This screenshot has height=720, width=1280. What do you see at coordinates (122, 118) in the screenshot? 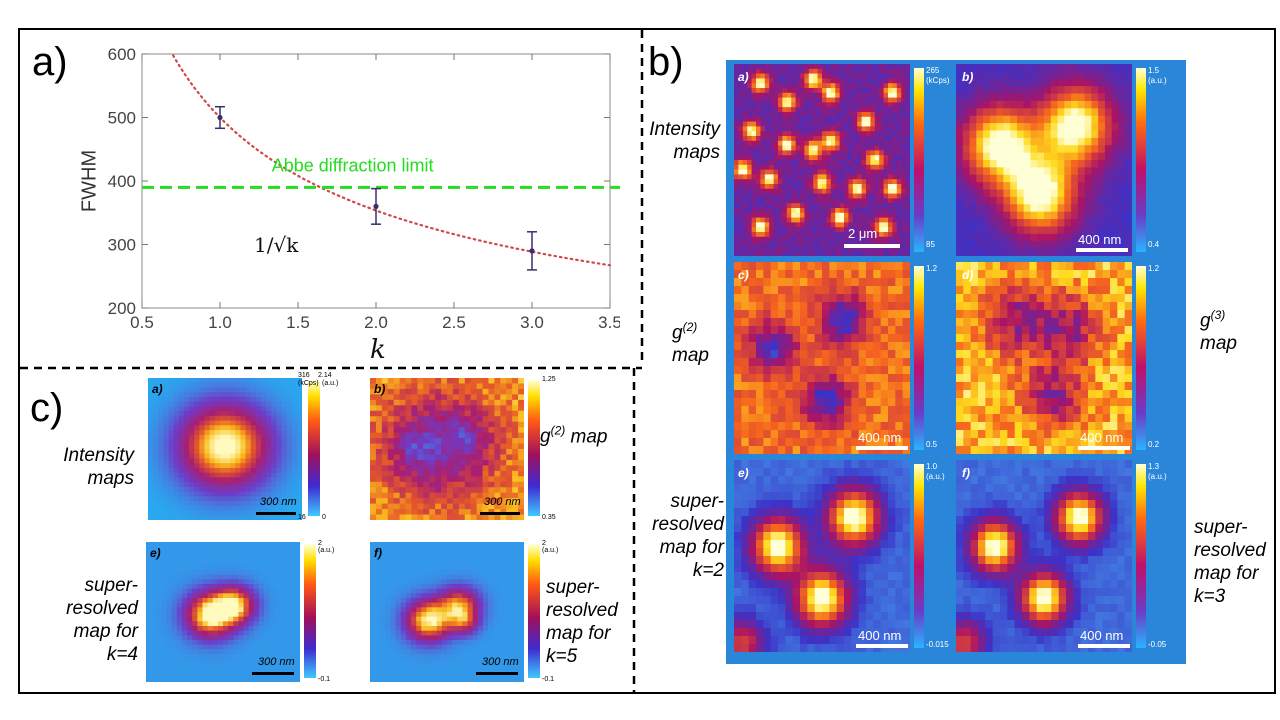
I see `y-tick-label: 500` at bounding box center [122, 118].